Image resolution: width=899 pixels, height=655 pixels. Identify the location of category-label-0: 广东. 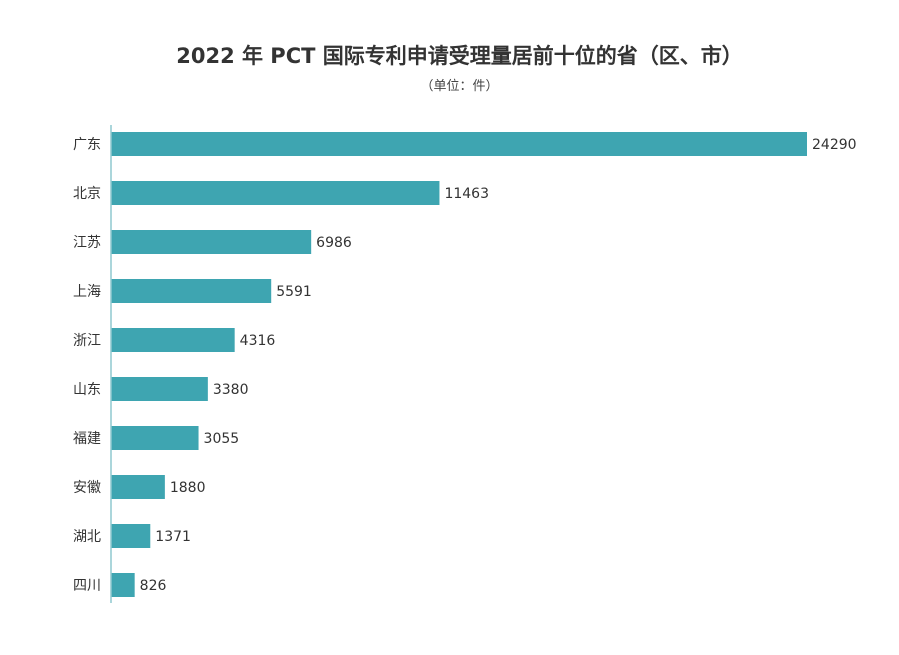
(87, 145).